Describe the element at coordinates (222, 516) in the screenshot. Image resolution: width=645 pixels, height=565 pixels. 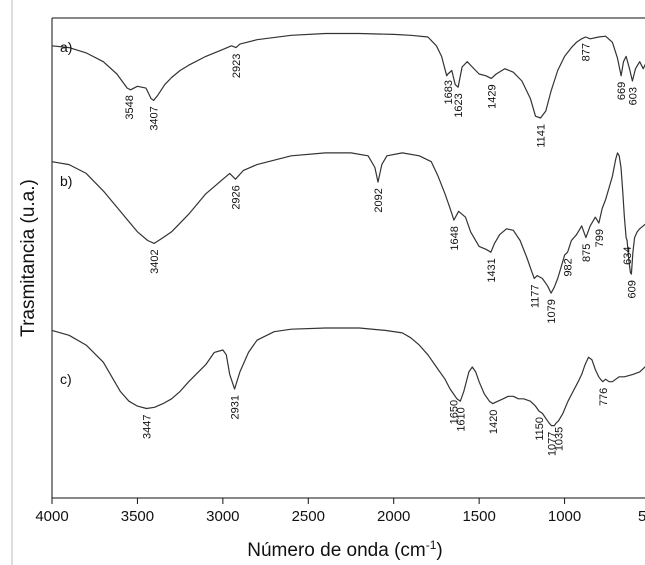
I see `x-tick-label: 3000` at that location.